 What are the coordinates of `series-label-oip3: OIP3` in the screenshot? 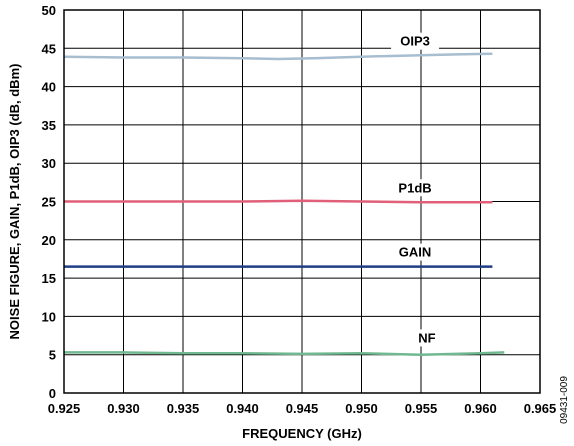 It's located at (415, 41).